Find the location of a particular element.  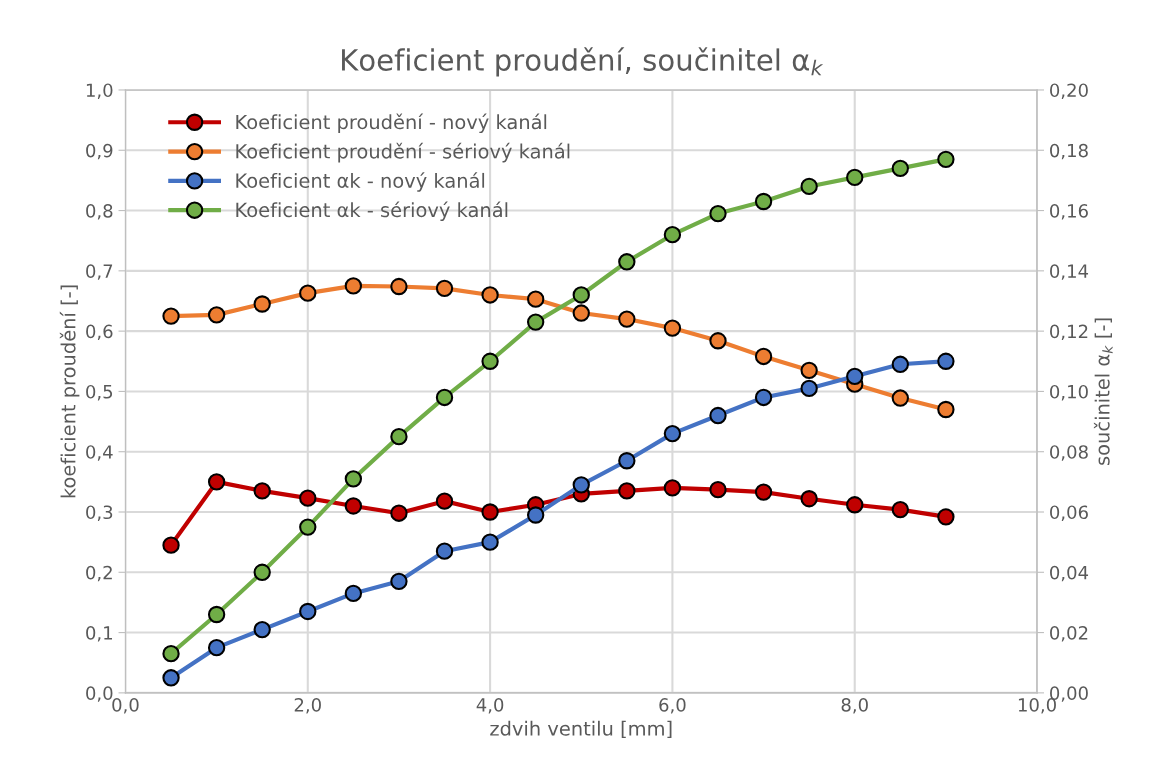

legend-label: Koeficient αk - sériový kanál is located at coordinates (372, 211).